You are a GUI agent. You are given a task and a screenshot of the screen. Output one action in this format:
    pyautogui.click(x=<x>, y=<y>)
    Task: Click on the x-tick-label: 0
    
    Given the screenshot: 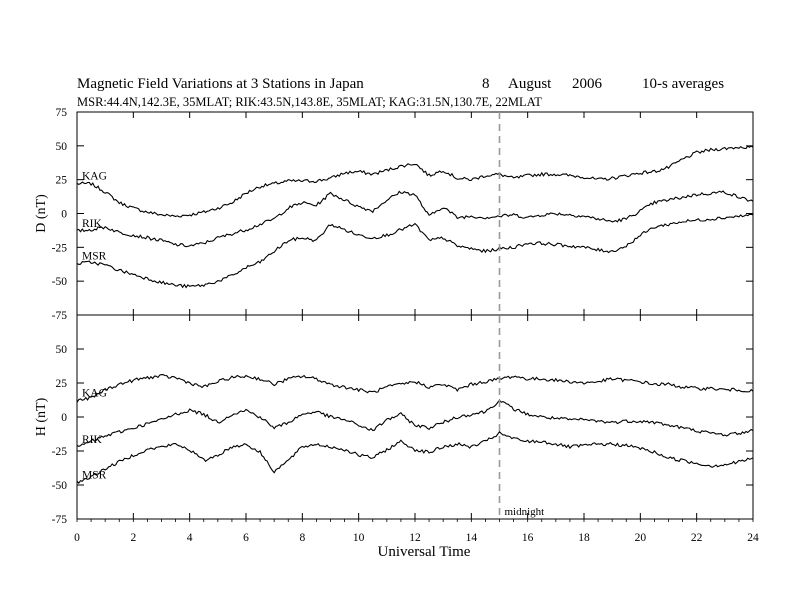 What is the action you would take?
    pyautogui.click(x=77, y=538)
    